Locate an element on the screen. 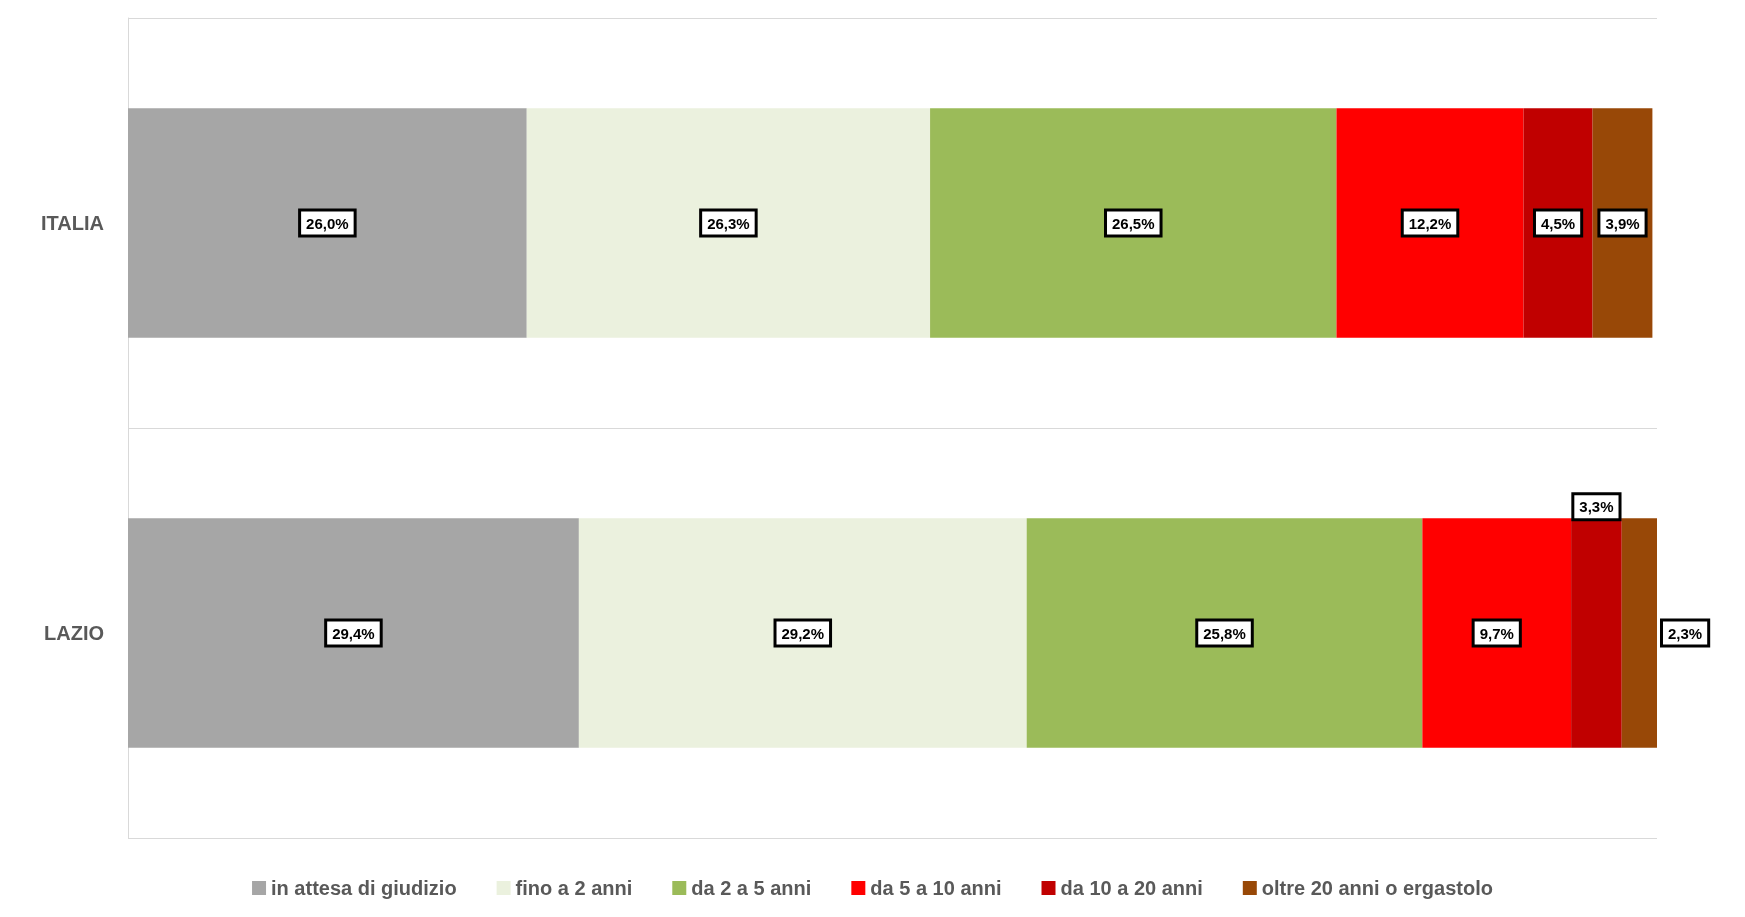 The height and width of the screenshot is (917, 1745). legend-label: oltre 20 anni o ergastolo is located at coordinates (1377, 888).